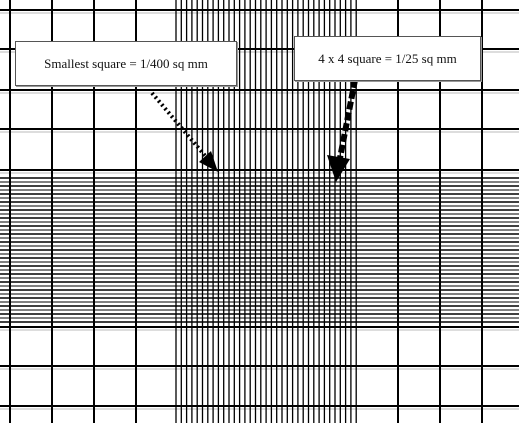 This screenshot has height=423, width=519. I want to click on dashed-arrow-icon, so click(342, 130).